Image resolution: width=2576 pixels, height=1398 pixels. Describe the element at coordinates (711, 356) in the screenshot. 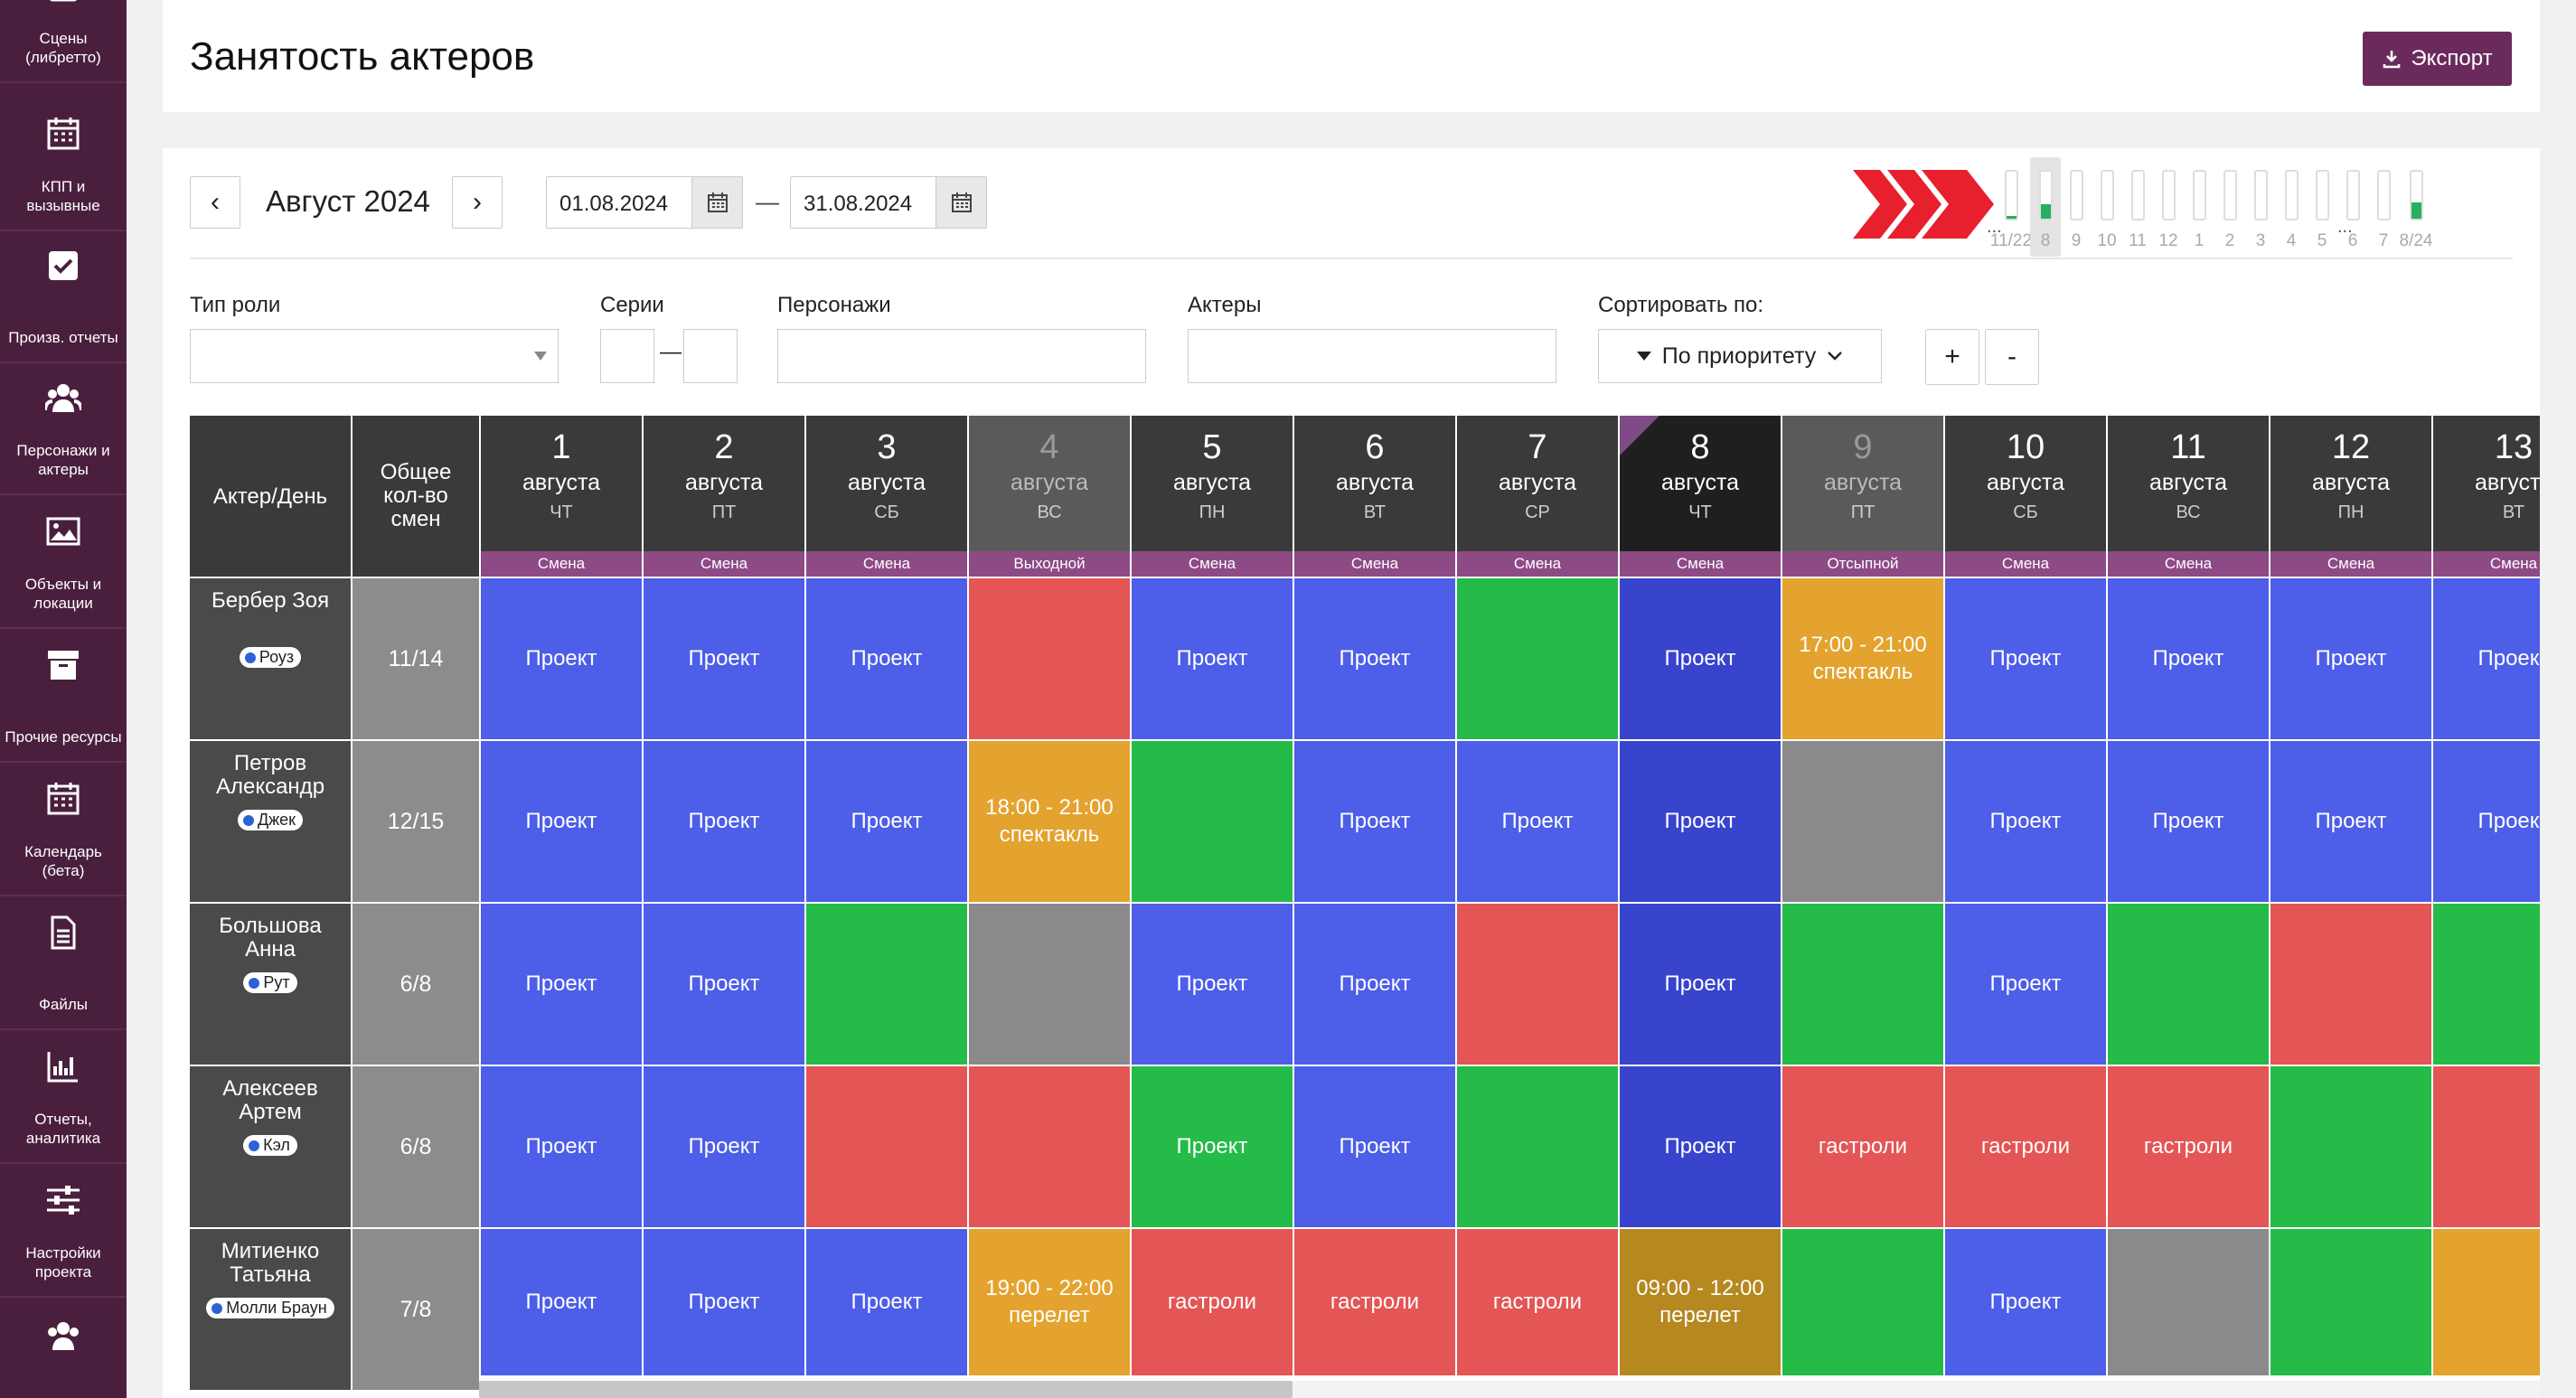

I see `series-to-input` at that location.